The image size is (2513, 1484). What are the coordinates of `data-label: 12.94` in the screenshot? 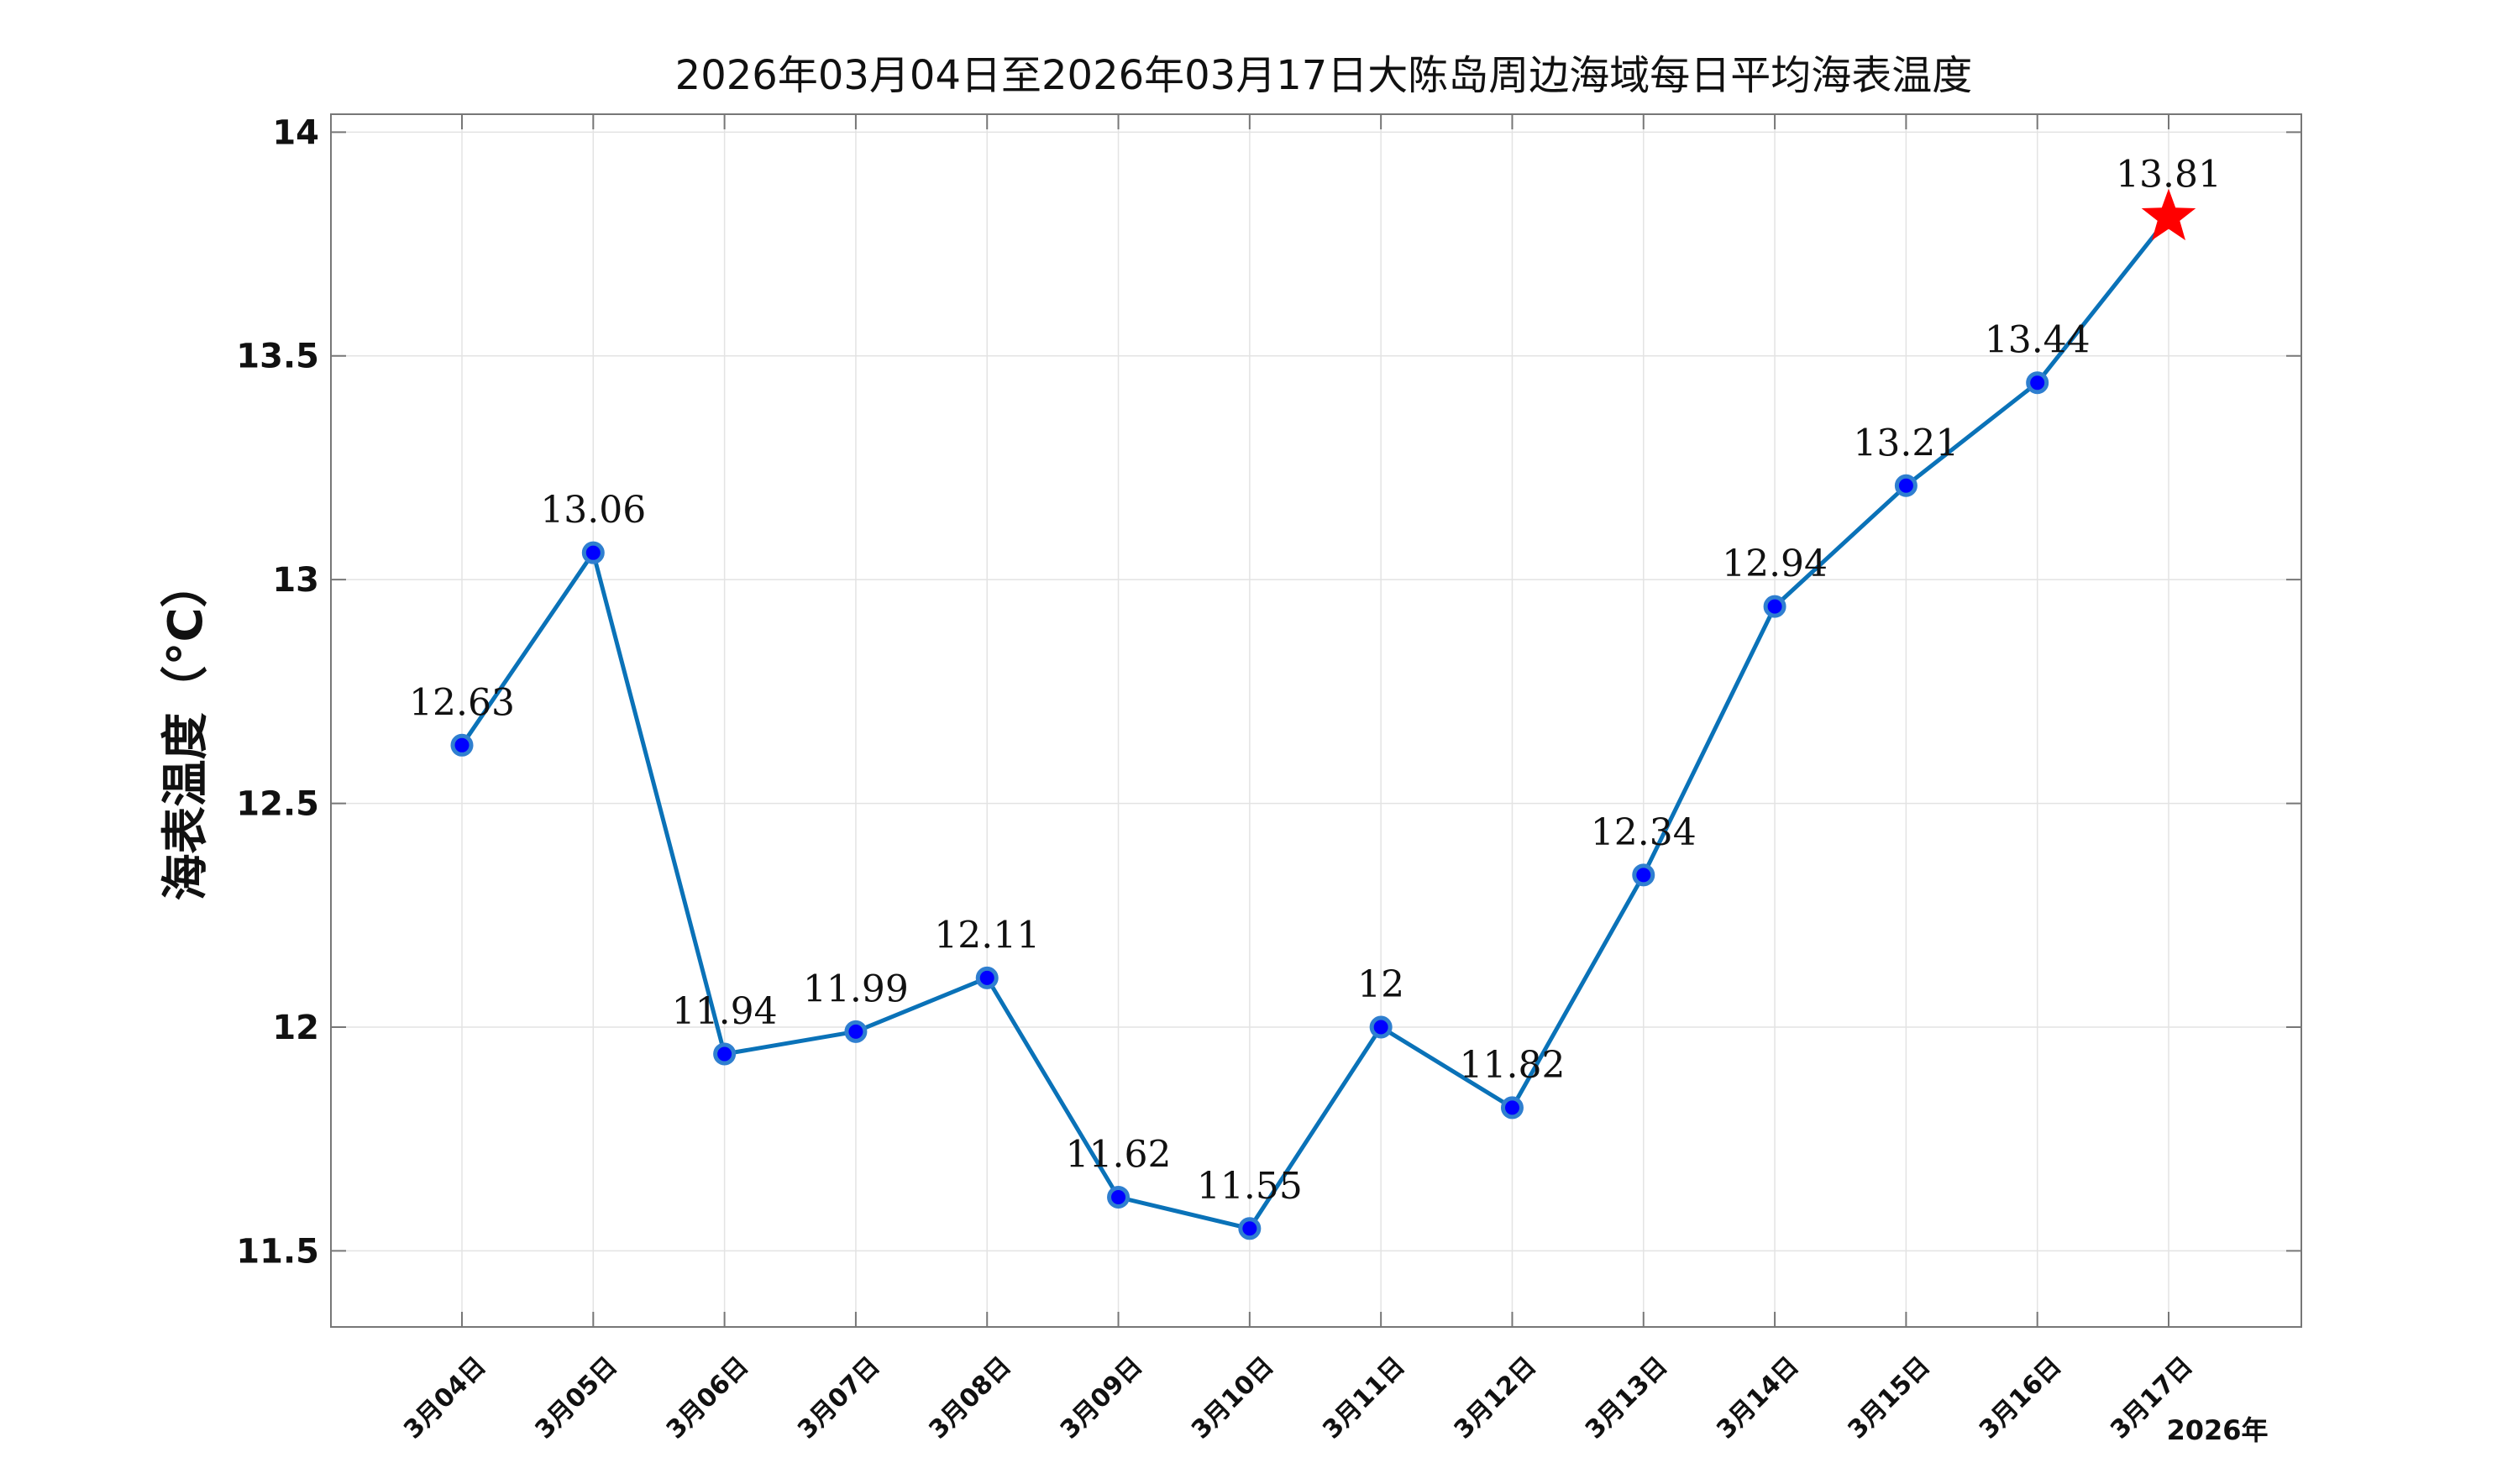 It's located at (1775, 564).